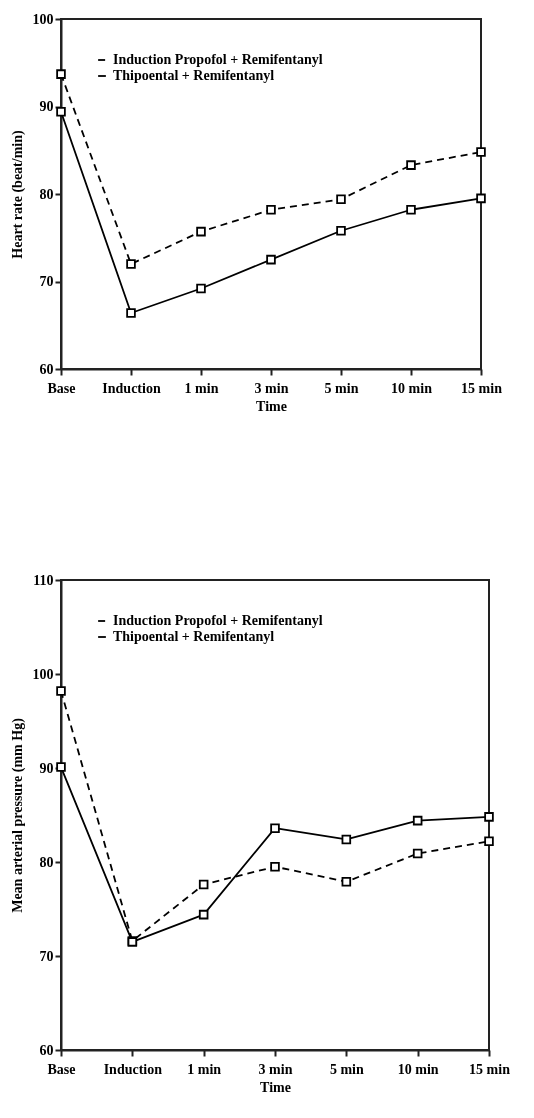  Describe the element at coordinates (17, 194) in the screenshot. I see `y-axis-title: Heart rate (beat/min)` at that location.